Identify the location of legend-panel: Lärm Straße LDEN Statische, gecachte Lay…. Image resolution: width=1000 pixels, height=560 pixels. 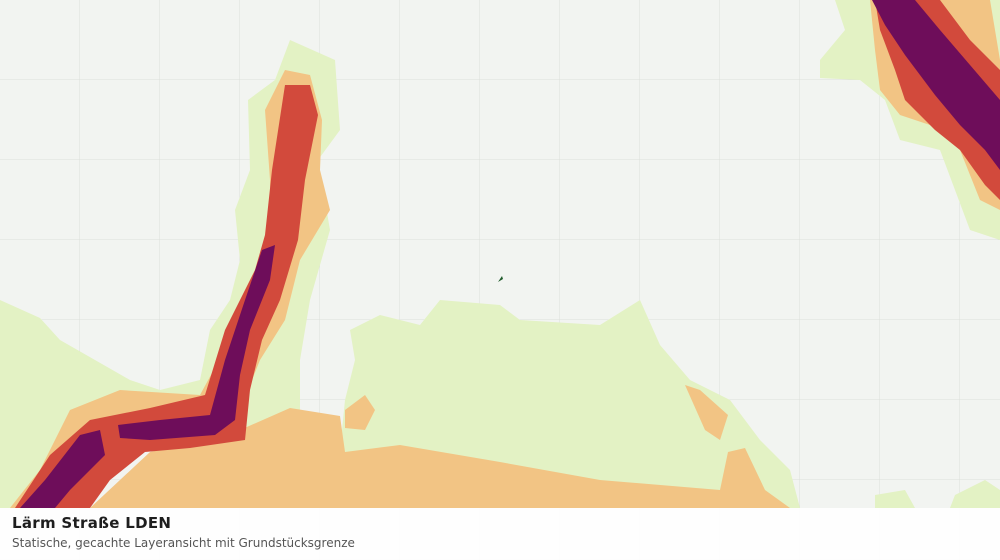
(500, 534).